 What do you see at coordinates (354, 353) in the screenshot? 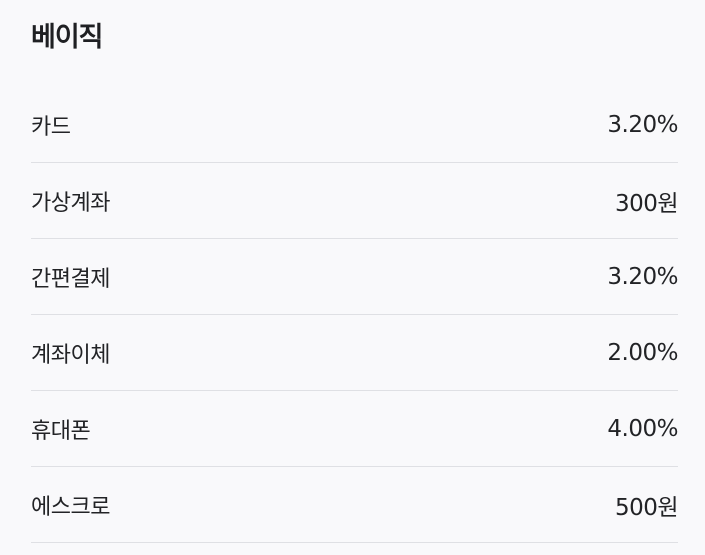
I see `fee-row-bank-transfer: 계좌이체 2.00%` at bounding box center [354, 353].